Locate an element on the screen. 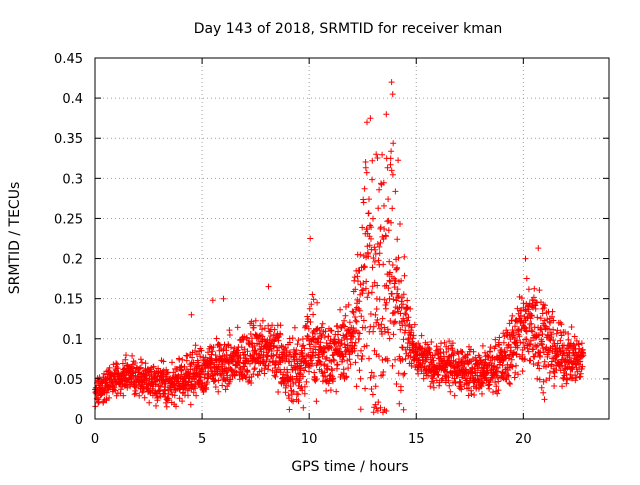  x-axis-label: GPS time / hours is located at coordinates (349, 467).